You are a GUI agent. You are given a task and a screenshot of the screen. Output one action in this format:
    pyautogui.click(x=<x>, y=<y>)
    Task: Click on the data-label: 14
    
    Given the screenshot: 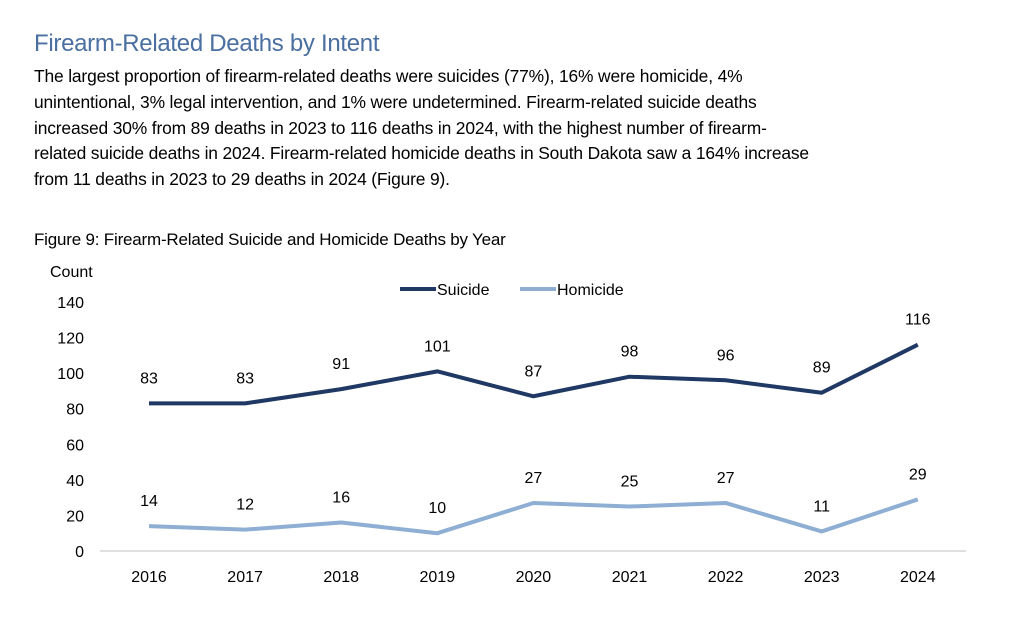 What is the action you would take?
    pyautogui.click(x=149, y=501)
    